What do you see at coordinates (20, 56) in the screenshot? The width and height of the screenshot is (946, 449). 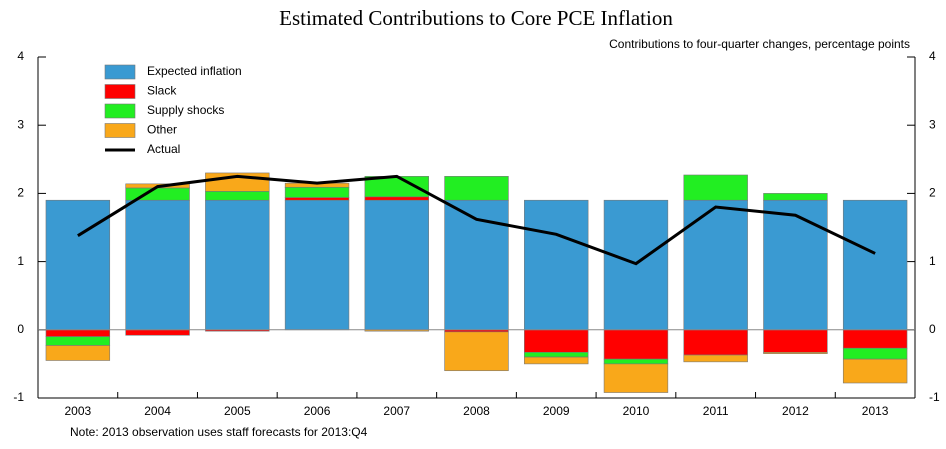 I see `y-tick-label: 4` at bounding box center [20, 56].